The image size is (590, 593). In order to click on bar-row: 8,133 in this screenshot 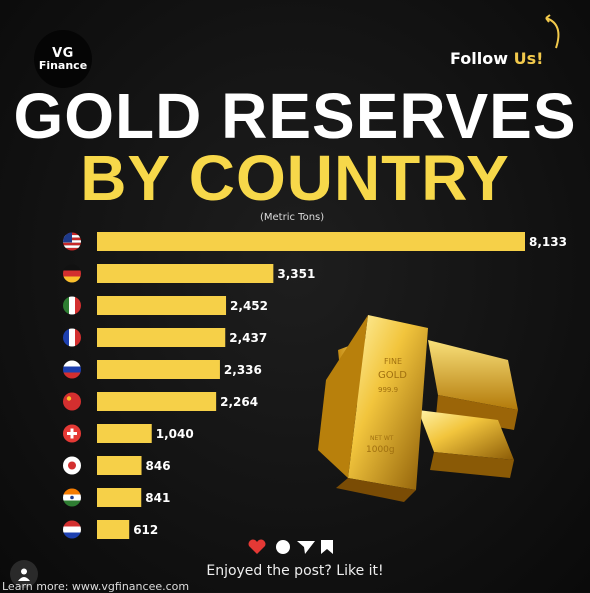, I will do `click(315, 241)`.